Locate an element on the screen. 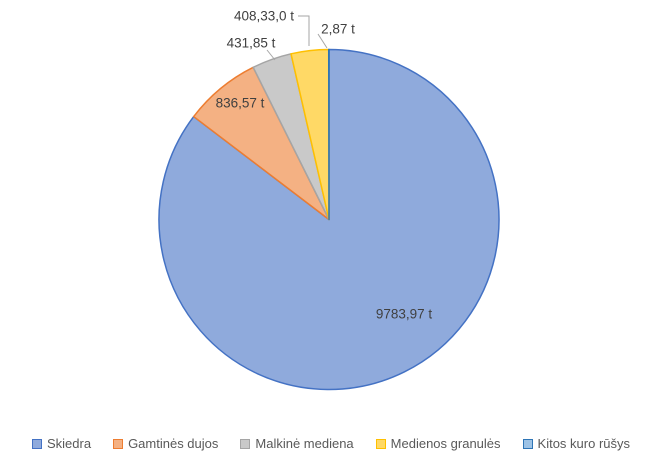 This screenshot has height=471, width=662. legend-item-gamtines-dujos: Gamtinės dujos is located at coordinates (165, 443).